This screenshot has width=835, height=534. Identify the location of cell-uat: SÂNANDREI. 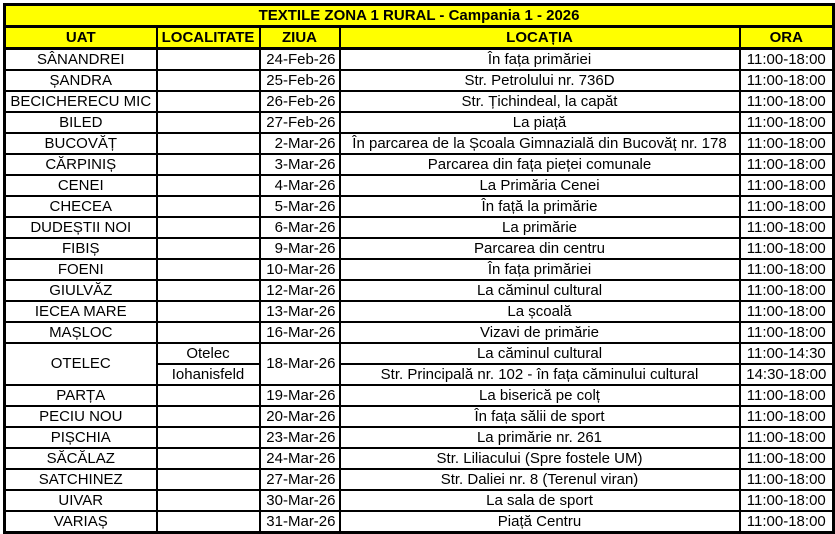
(80, 59).